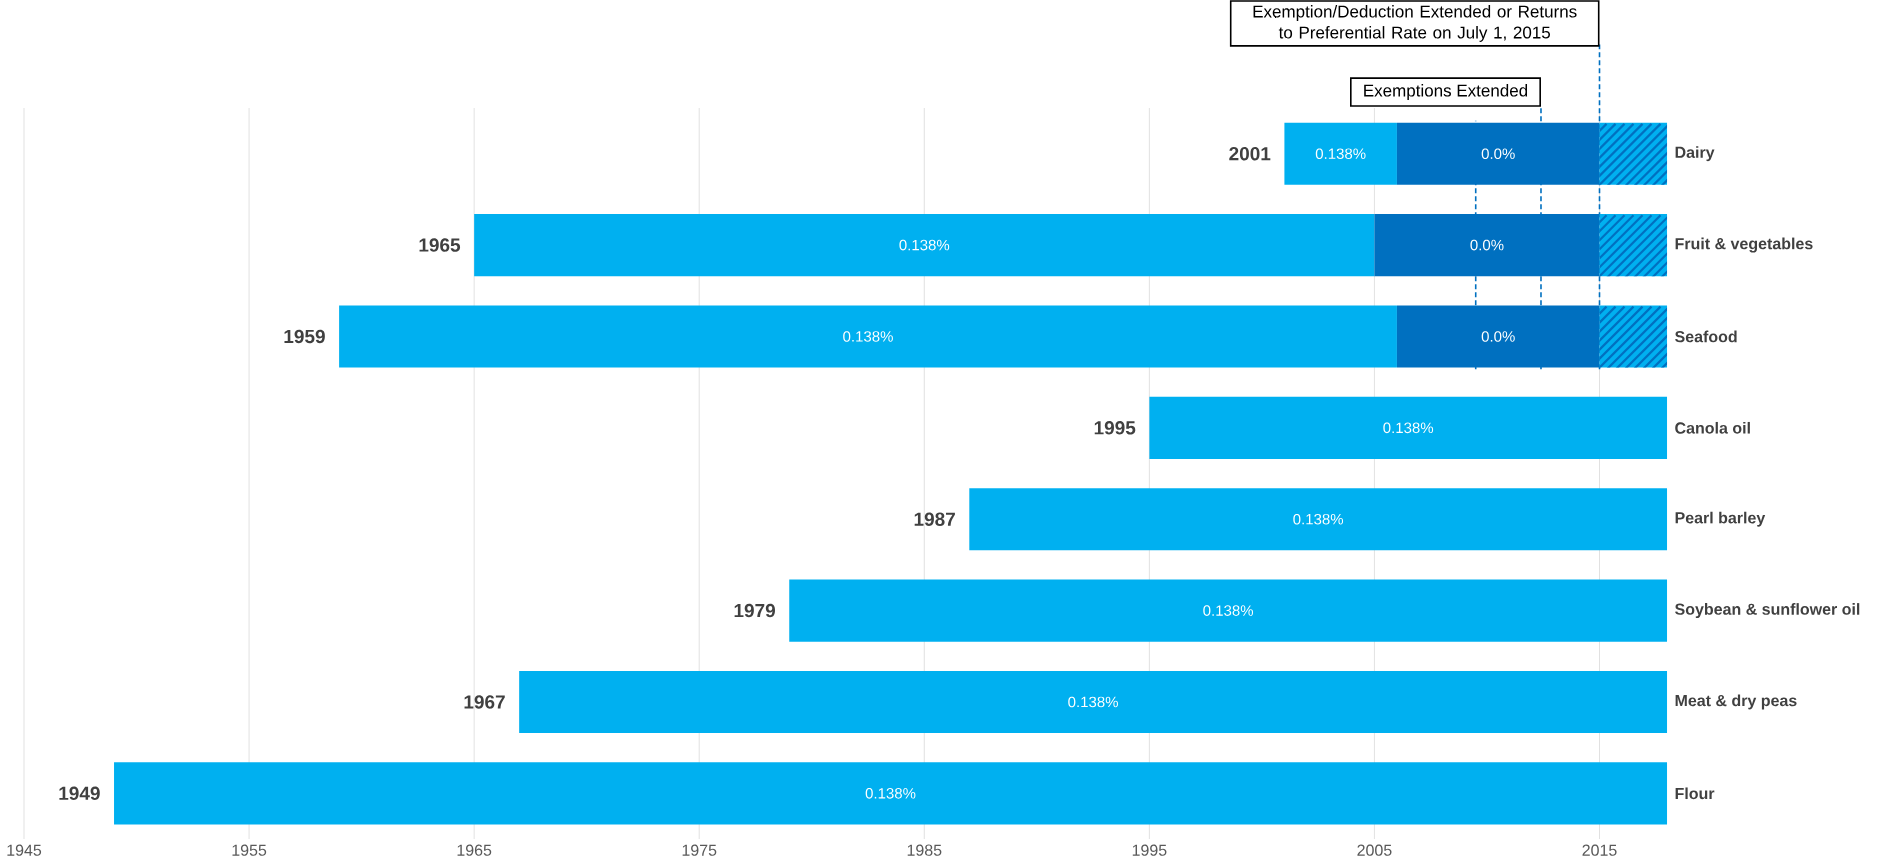  Describe the element at coordinates (1744, 245) in the screenshot. I see `y-tick-label: Fruit & vegetables` at that location.